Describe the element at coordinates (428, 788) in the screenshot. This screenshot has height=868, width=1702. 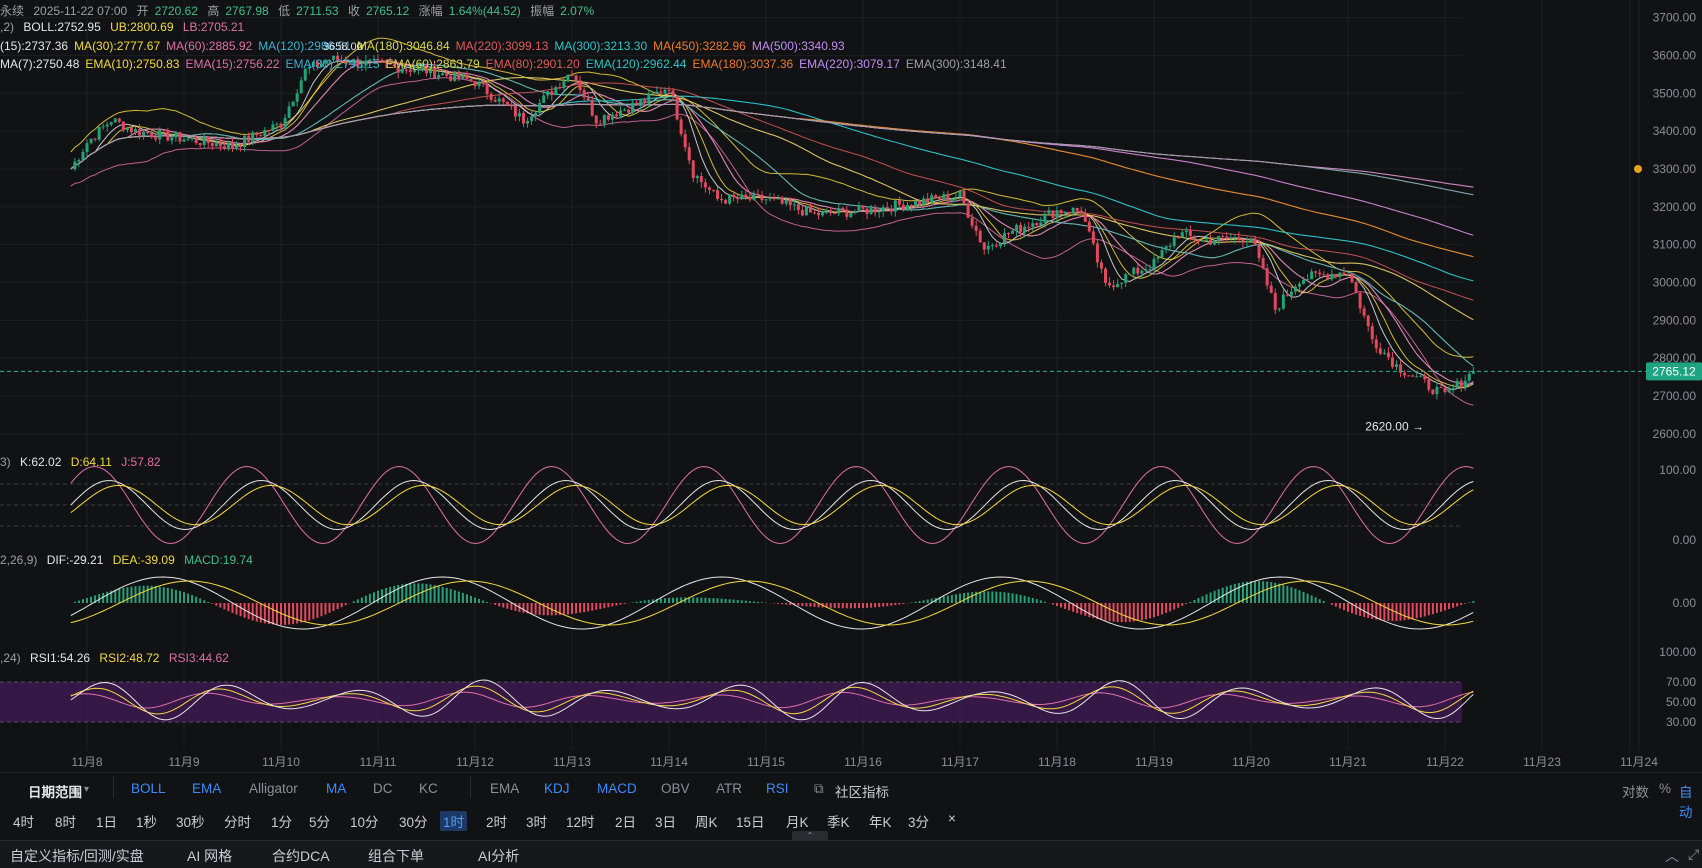
I see `indicator-kc: KC` at that location.